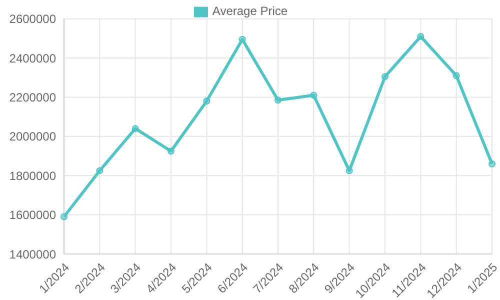 Image resolution: width=500 pixels, height=300 pixels. Describe the element at coordinates (32, 58) in the screenshot. I see `y-tick-label: 2400000` at that location.